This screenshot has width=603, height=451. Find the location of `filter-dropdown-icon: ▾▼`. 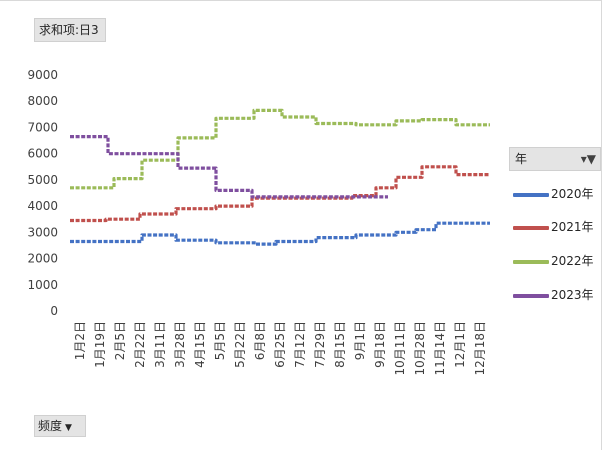

filter-dropdown-icon: ▾▼ is located at coordinates (588, 159).